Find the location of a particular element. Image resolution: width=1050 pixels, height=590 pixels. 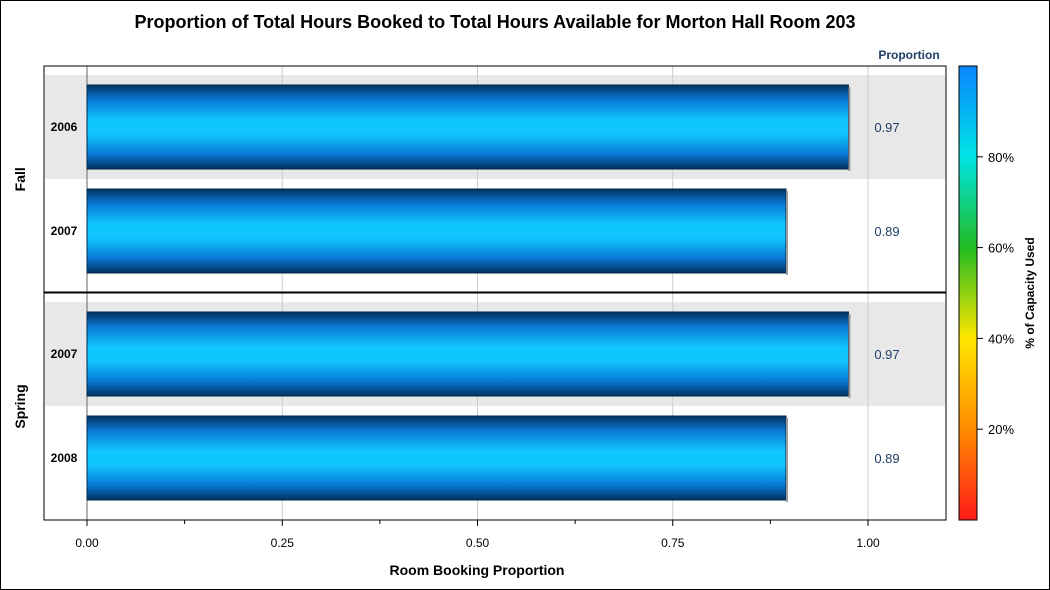

legend-tick-label: 20% is located at coordinates (1001, 429).